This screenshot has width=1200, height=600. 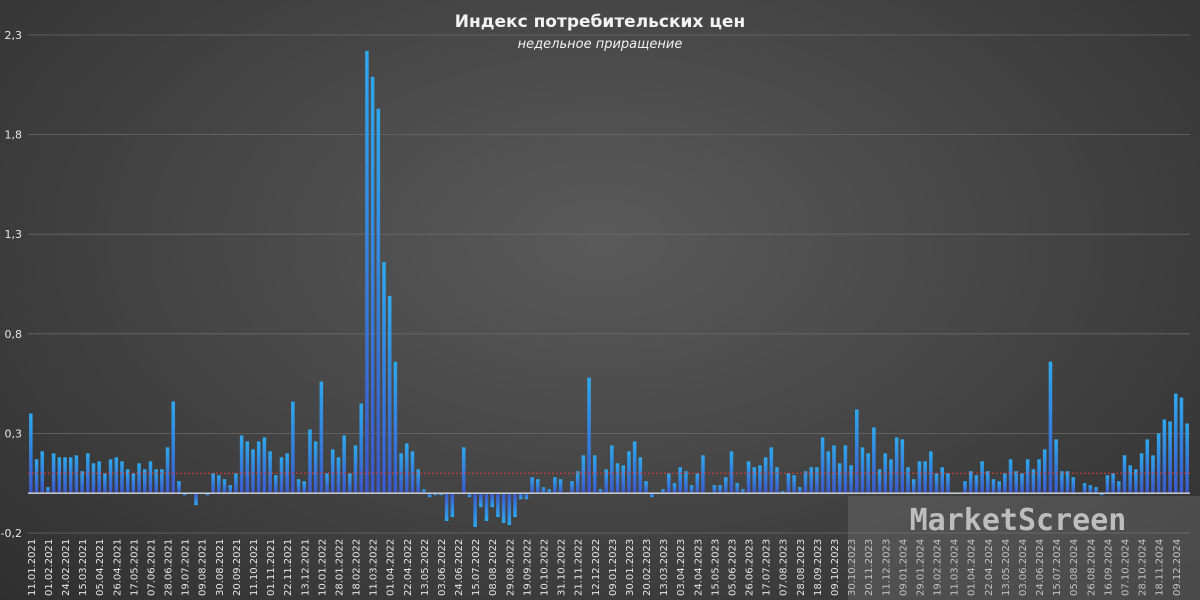 I want to click on x-tick-label: 11.10.2021, so click(x=254, y=567).